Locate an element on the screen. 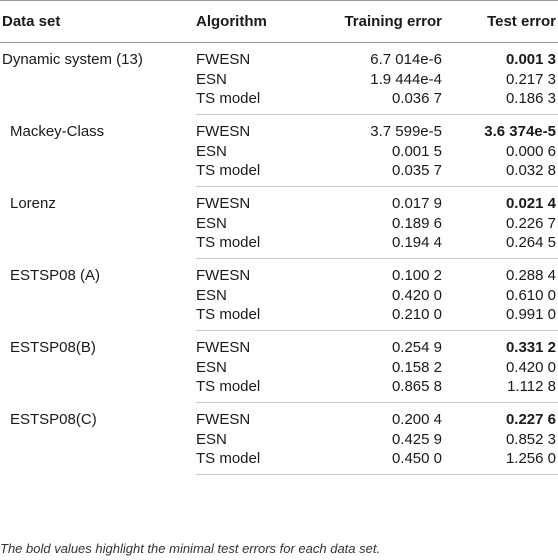 Image resolution: width=558 pixels, height=560 pixels. table-row: ESN 1.9 444e-4 0.217 3 is located at coordinates (279, 79).